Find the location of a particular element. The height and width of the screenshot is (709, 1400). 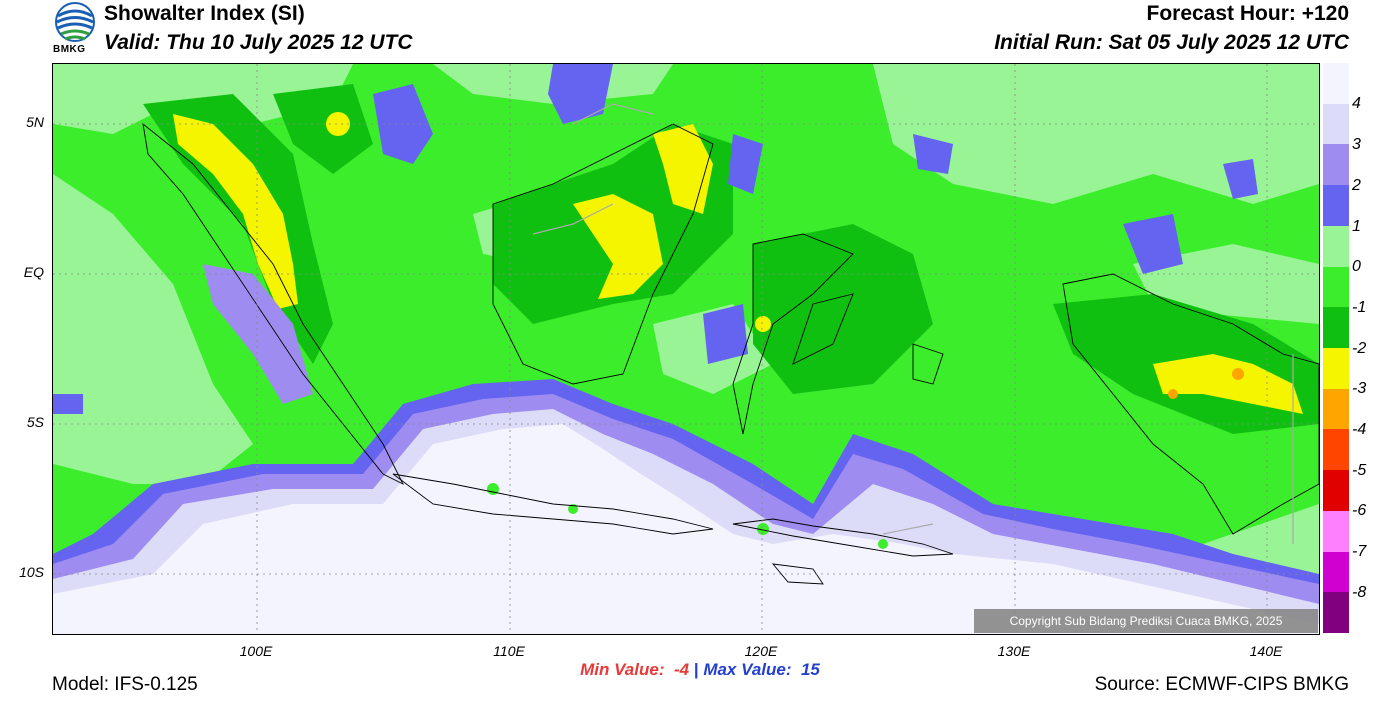

y-tick-label: 5N is located at coordinates (35, 122).